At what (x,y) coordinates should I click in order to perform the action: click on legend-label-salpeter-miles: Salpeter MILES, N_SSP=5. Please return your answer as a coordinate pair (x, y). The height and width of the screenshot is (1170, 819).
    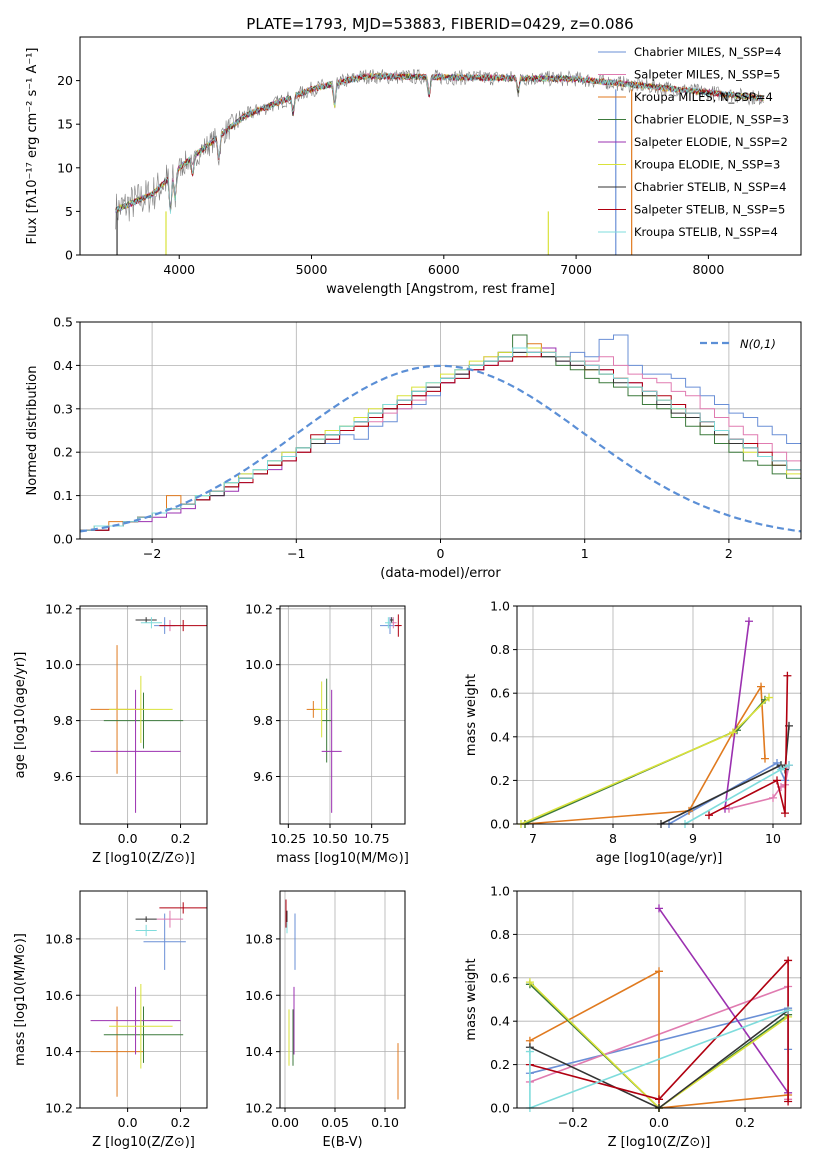
    Looking at the image, I should click on (707, 75).